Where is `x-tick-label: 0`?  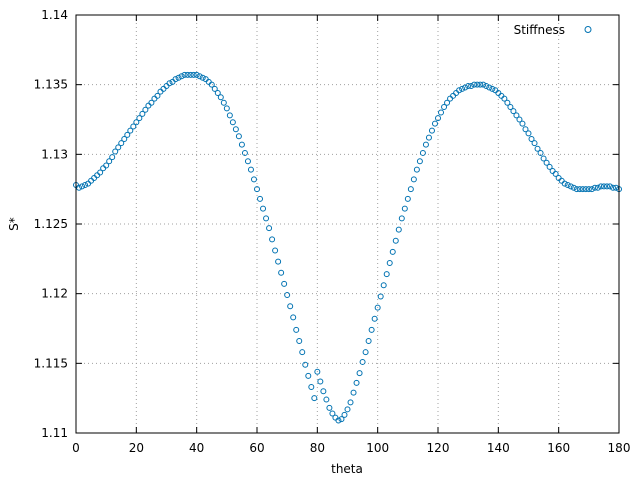 x-tick-label: 0 is located at coordinates (76, 448).